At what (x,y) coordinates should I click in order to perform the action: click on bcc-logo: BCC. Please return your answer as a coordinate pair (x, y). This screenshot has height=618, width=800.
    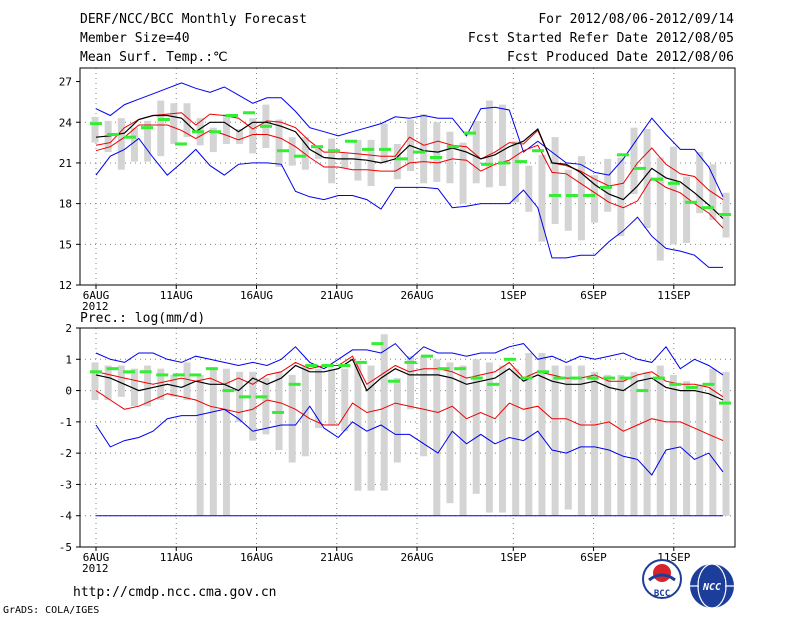
    Looking at the image, I should click on (662, 579).